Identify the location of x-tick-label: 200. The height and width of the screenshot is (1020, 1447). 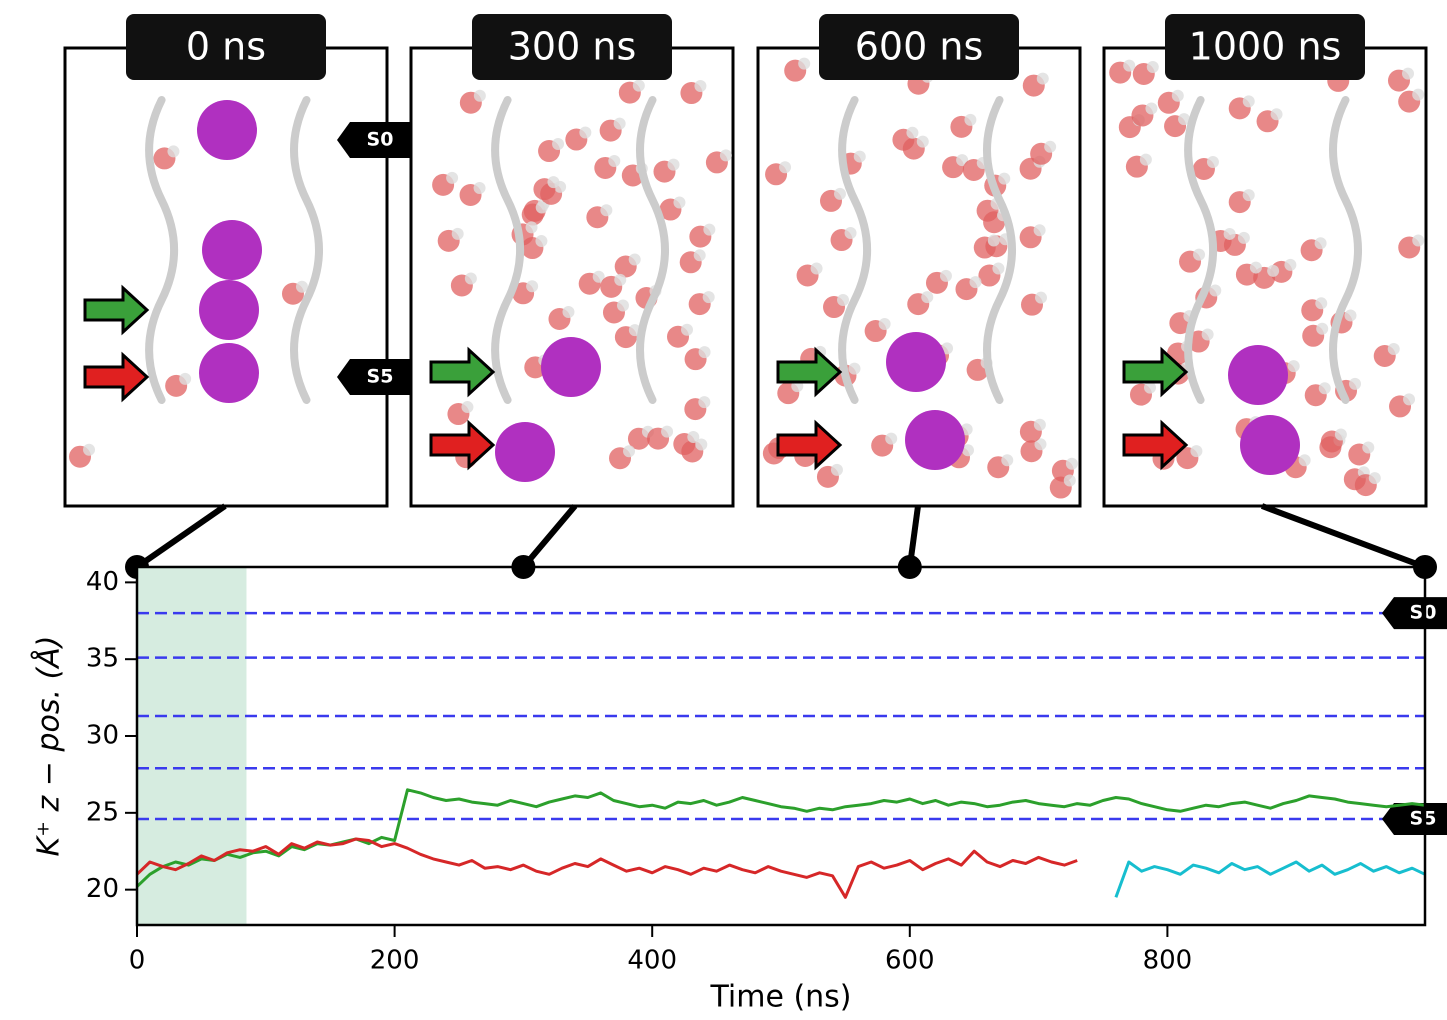
(395, 961).